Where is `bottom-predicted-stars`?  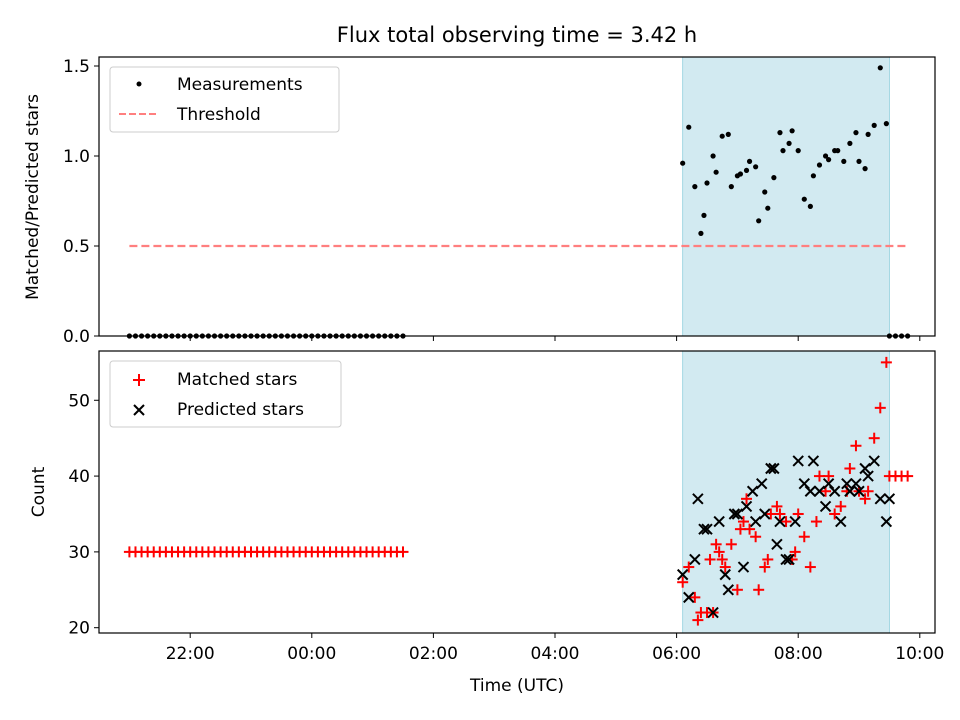
bottom-predicted-stars is located at coordinates (786, 537).